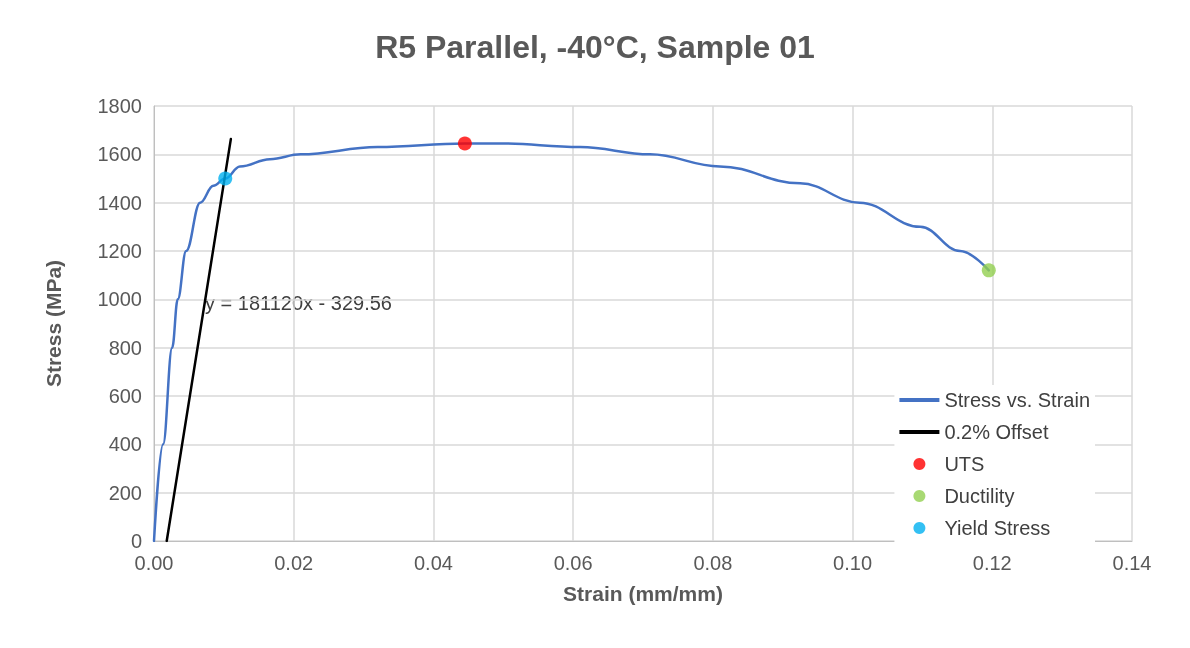 The image size is (1190, 648). Describe the element at coordinates (964, 464) in the screenshot. I see `legend-label: UTS` at that location.